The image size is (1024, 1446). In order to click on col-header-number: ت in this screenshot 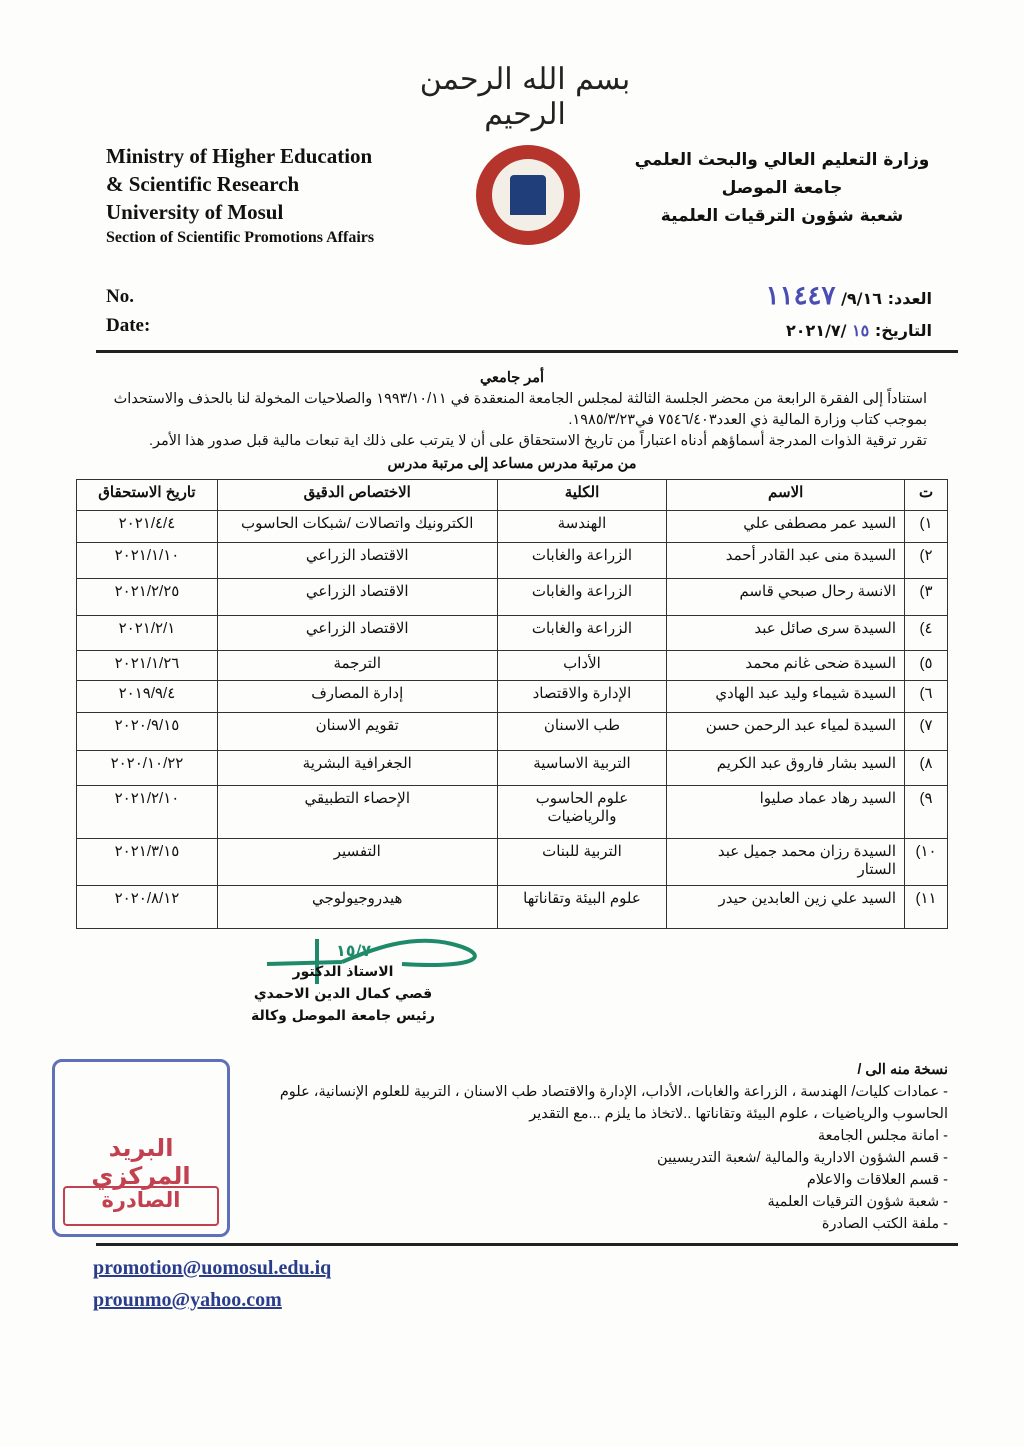, I will do `click(926, 495)`.